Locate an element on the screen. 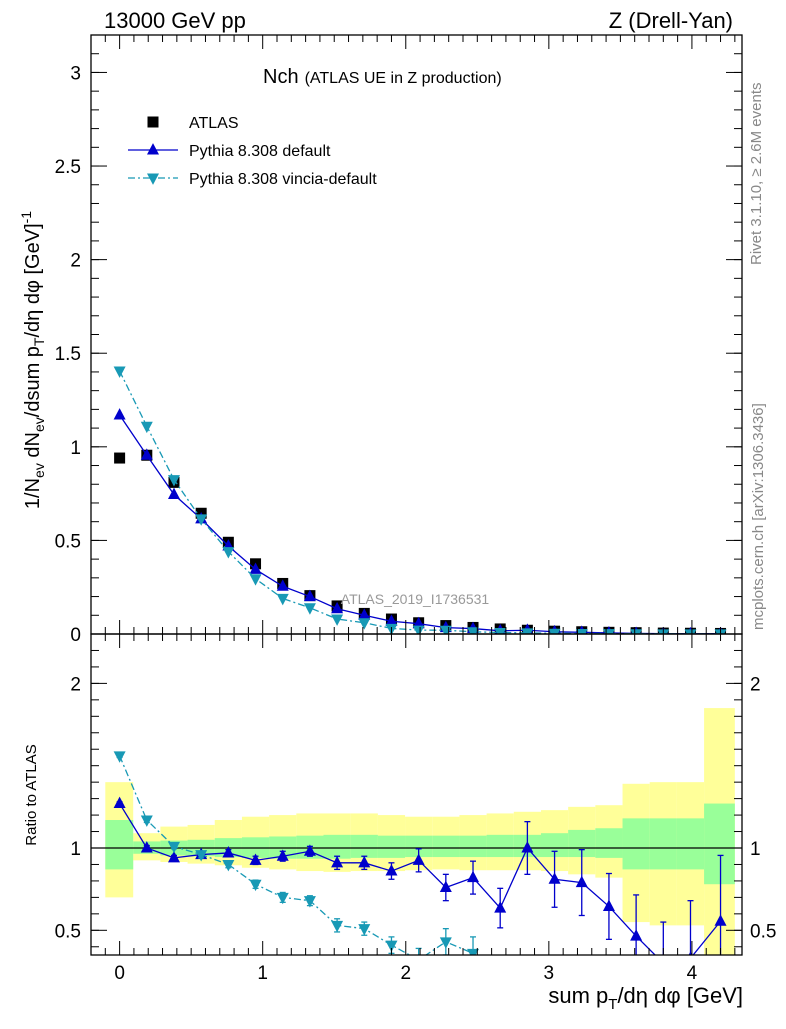  main-y-tick-label-0: 0 is located at coordinates (75, 635).